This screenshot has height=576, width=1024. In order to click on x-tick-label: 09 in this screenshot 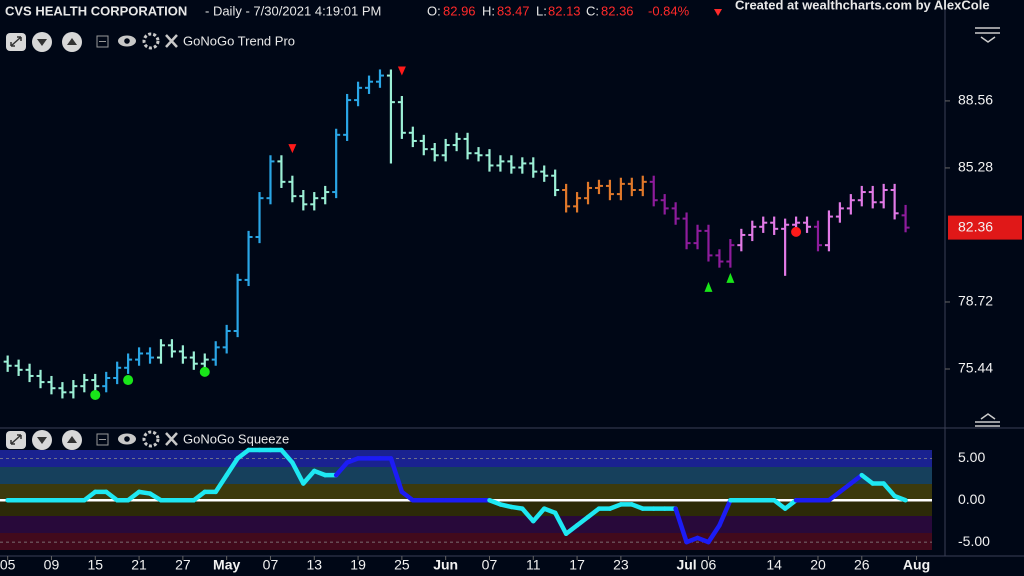, I will do `click(52, 565)`.